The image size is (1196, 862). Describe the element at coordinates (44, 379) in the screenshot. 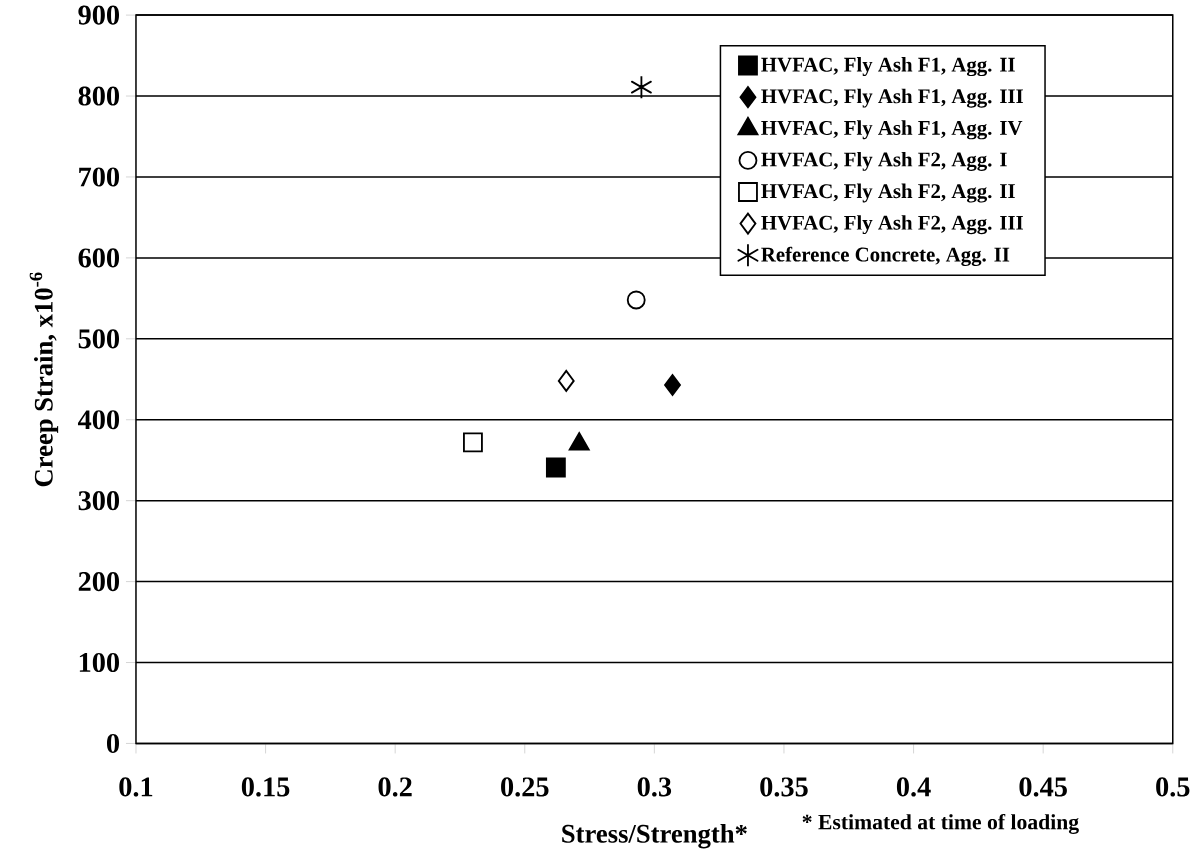

I see `y-axis-title: Creep Strain, x10$^{-6}$` at that location.